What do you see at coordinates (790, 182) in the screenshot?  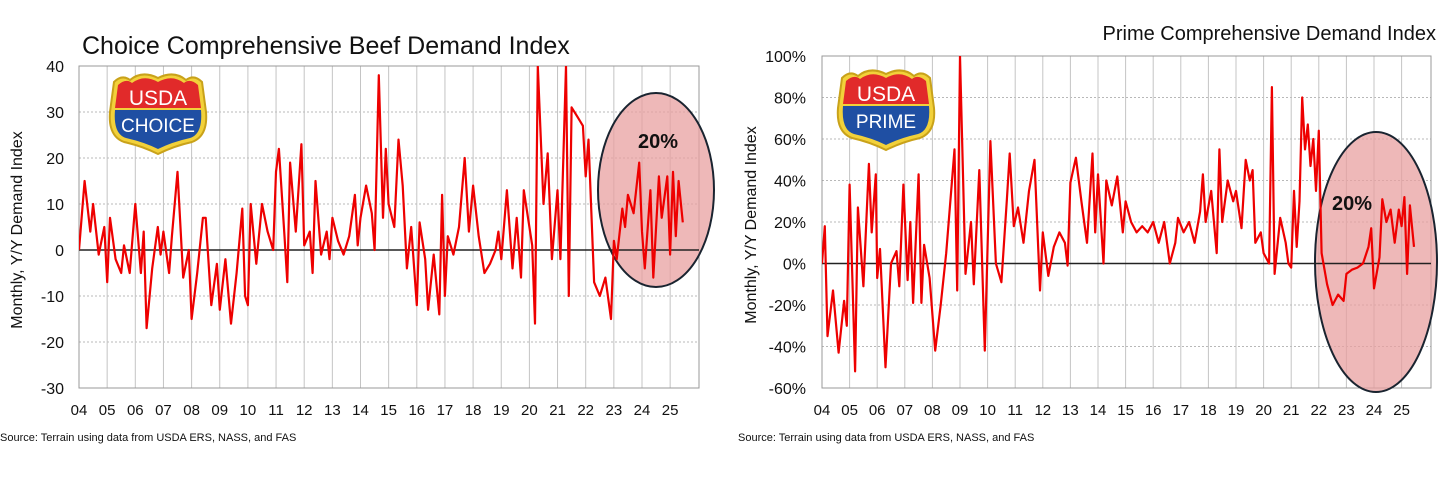 I see `y-tick-label: 40%` at bounding box center [790, 182].